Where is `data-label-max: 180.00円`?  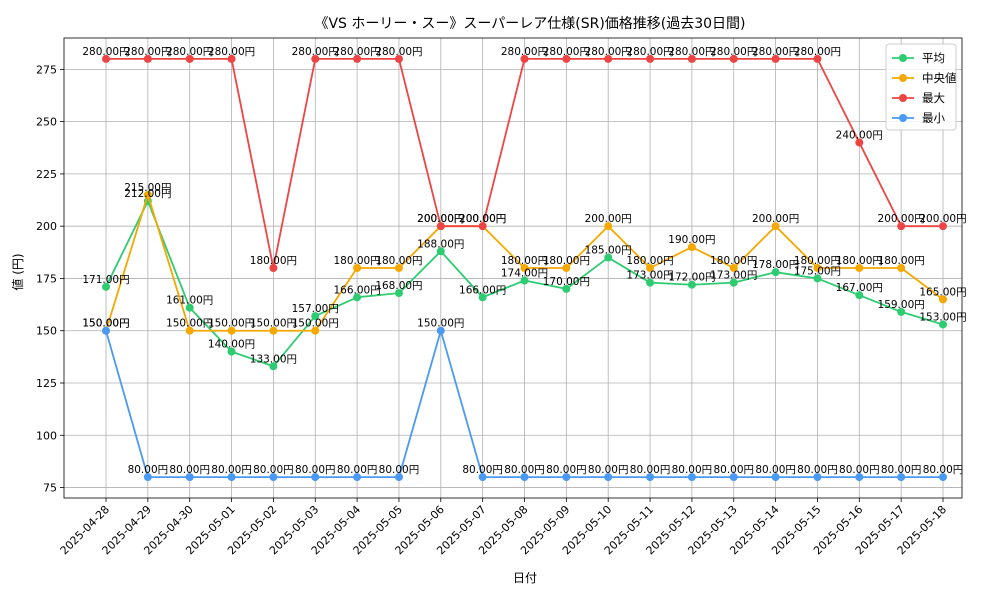 data-label-max: 180.00円 is located at coordinates (273, 261).